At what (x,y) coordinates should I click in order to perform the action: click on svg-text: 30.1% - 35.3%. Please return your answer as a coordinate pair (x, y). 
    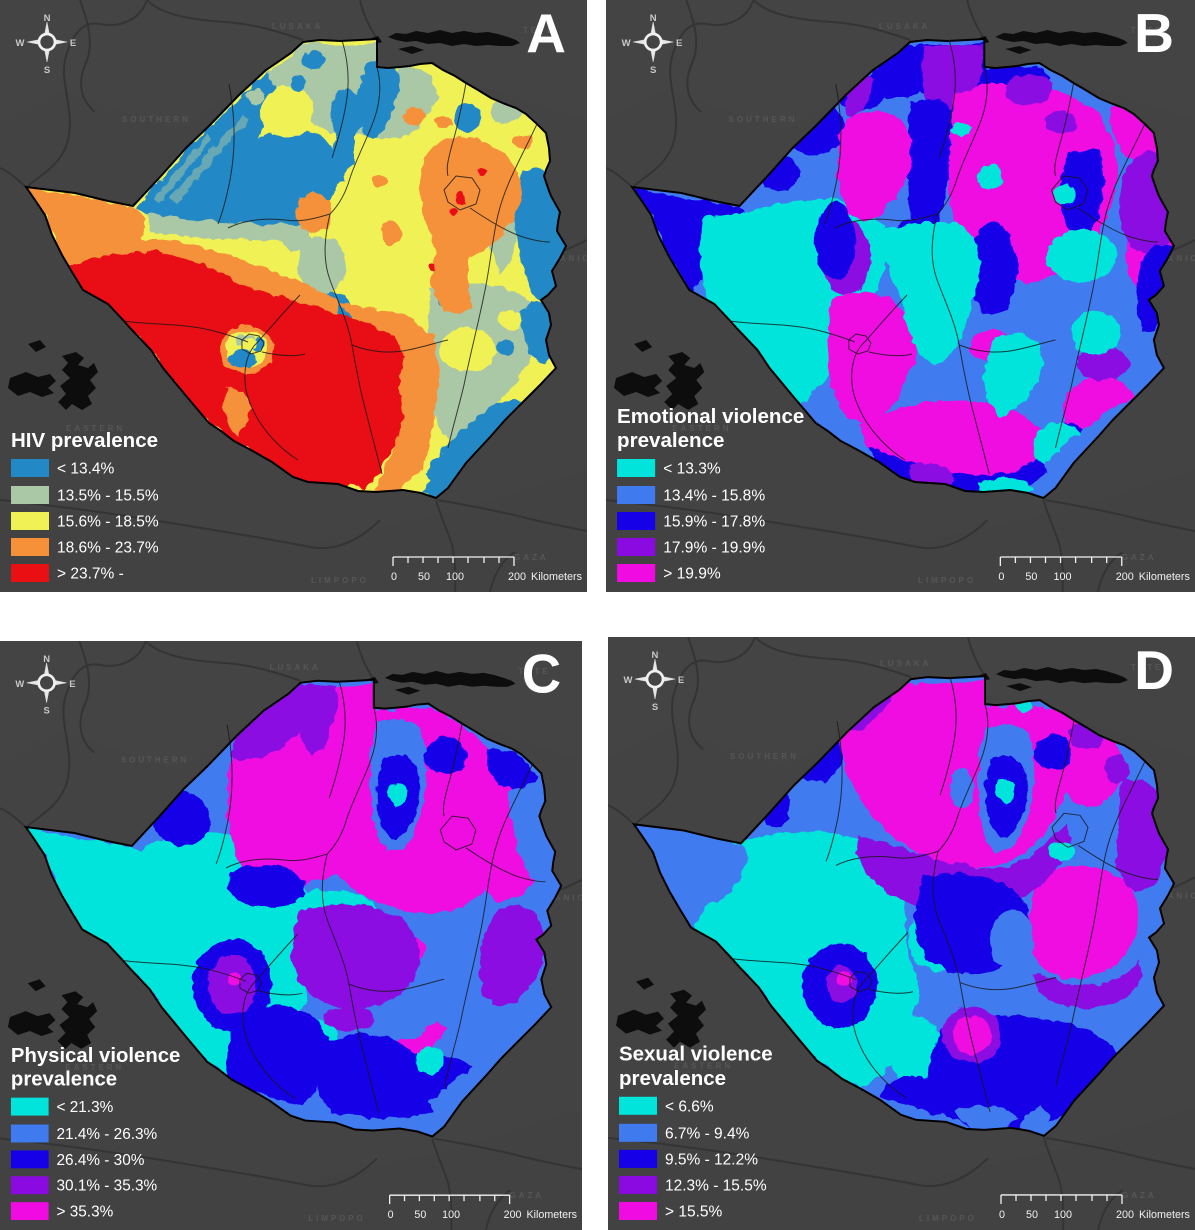
    Looking at the image, I should click on (107, 1186).